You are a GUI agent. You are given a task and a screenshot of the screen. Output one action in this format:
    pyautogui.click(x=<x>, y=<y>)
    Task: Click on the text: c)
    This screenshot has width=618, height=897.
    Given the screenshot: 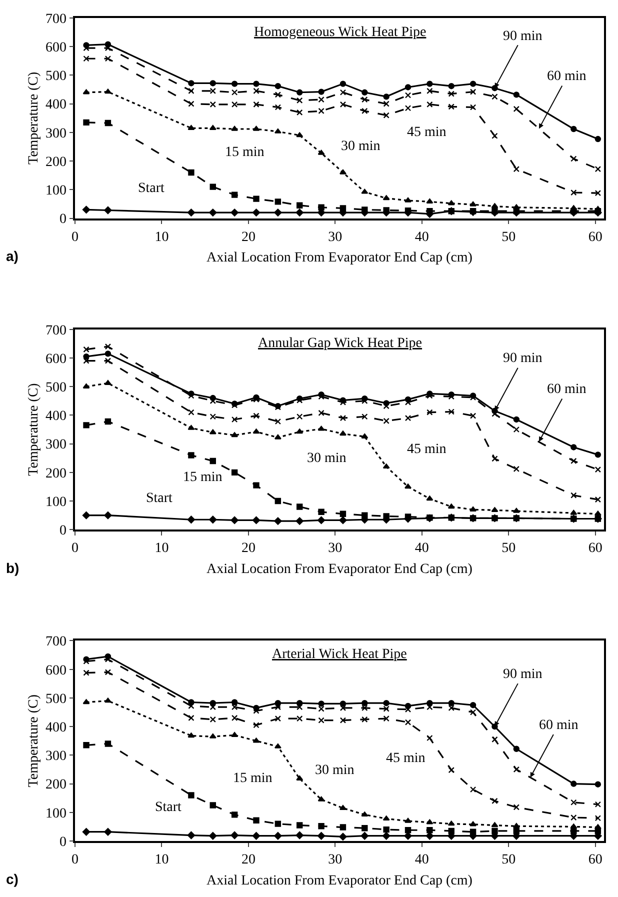 What is the action you would take?
    pyautogui.click(x=12, y=879)
    